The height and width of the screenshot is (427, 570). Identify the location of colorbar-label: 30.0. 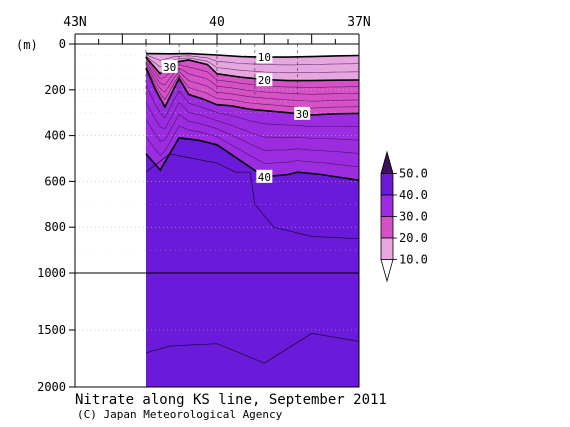
(413, 217).